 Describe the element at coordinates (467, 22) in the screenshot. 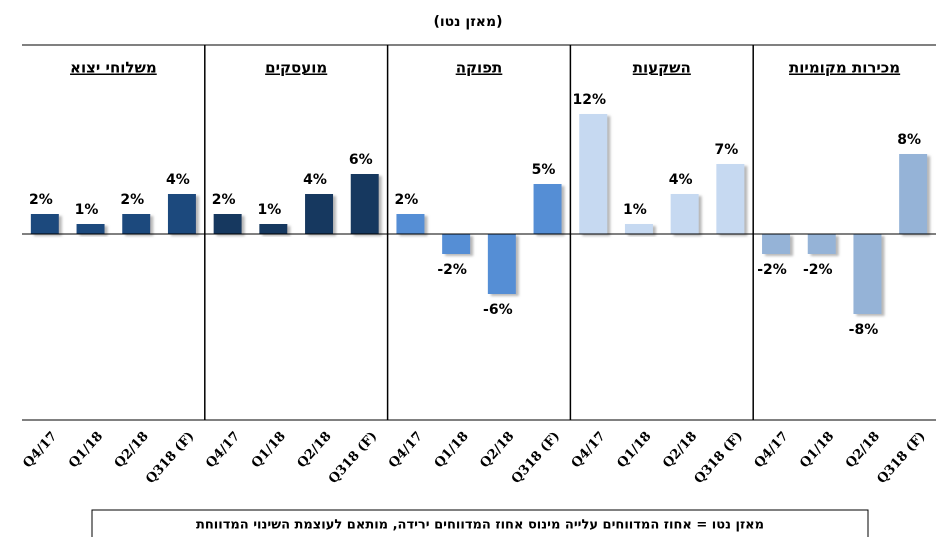

I see `chart-title: (מאזן נטו)` at that location.